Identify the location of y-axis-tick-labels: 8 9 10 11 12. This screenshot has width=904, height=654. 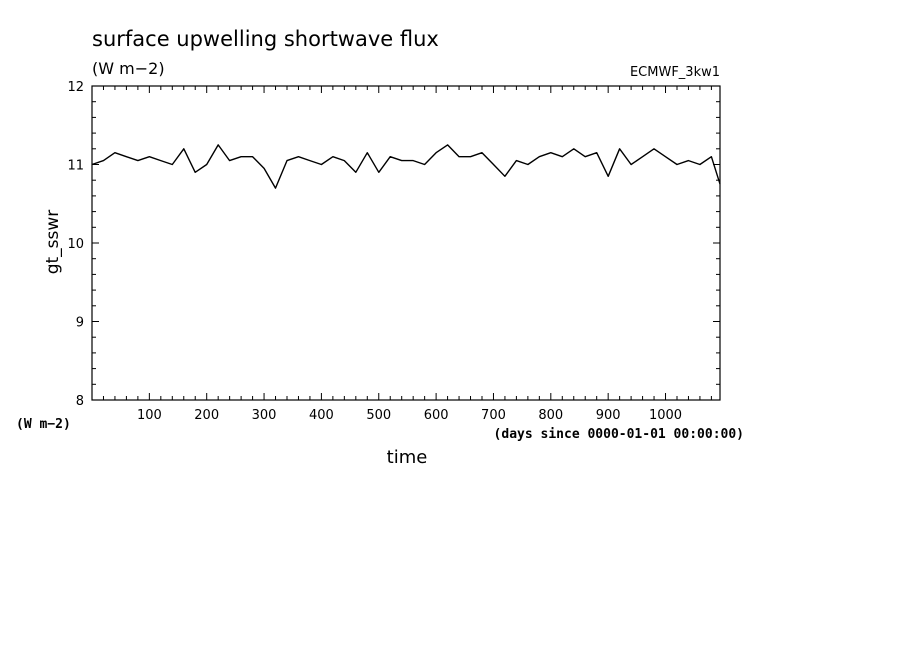
(75, 244).